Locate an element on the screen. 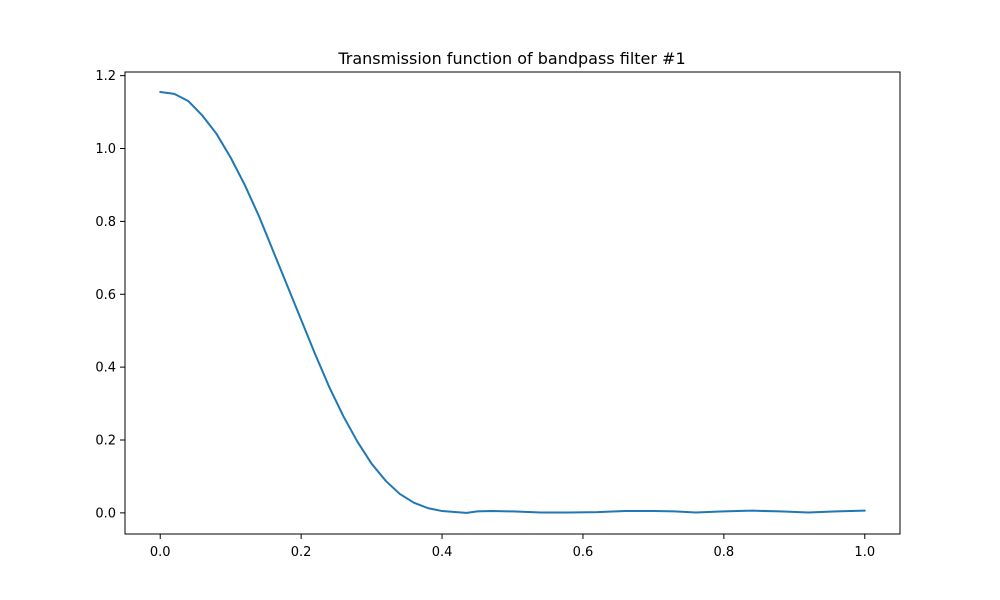 The width and height of the screenshot is (1000, 600). y-tick-label: 1.2 is located at coordinates (105, 76).